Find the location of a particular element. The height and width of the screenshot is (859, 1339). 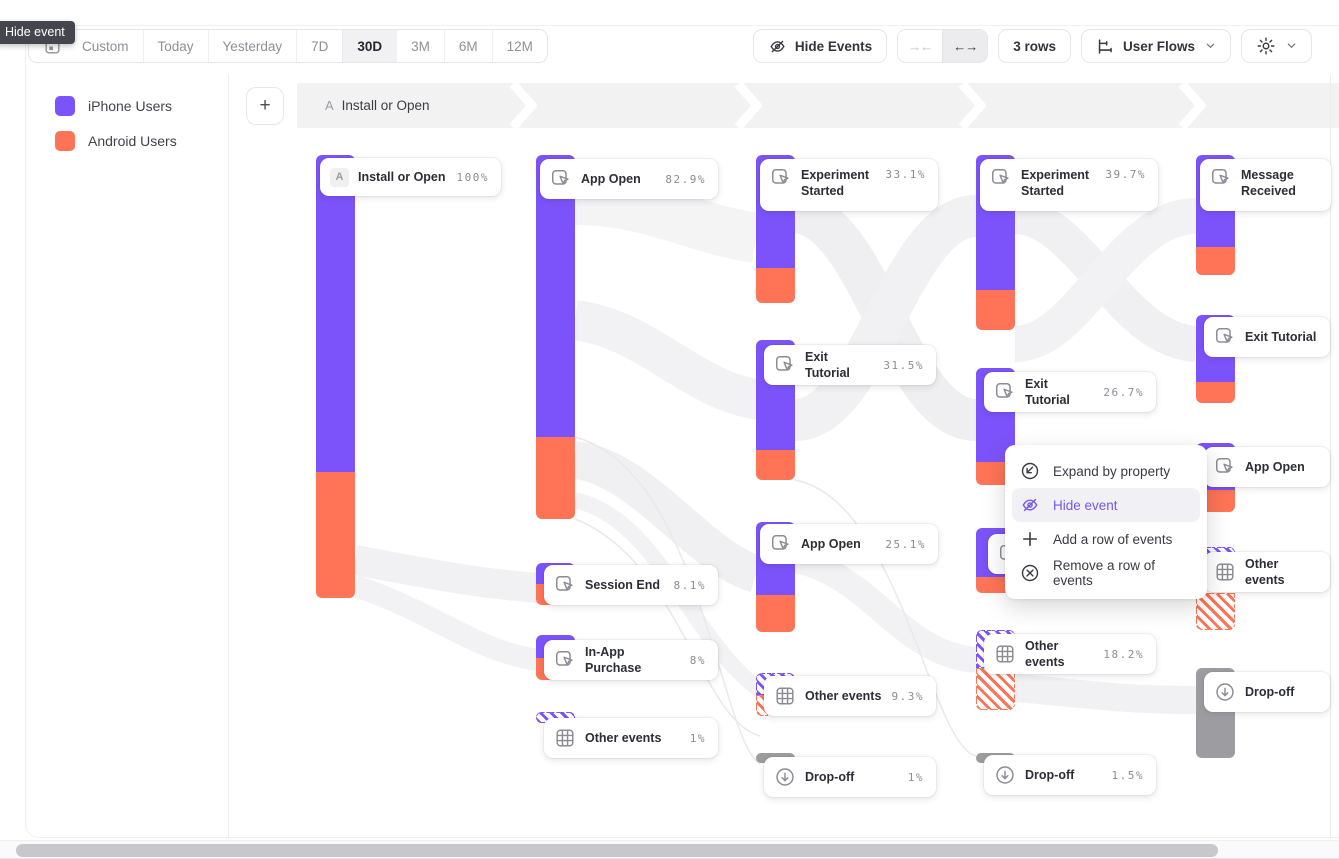

node-value: 9.3% is located at coordinates (907, 696).